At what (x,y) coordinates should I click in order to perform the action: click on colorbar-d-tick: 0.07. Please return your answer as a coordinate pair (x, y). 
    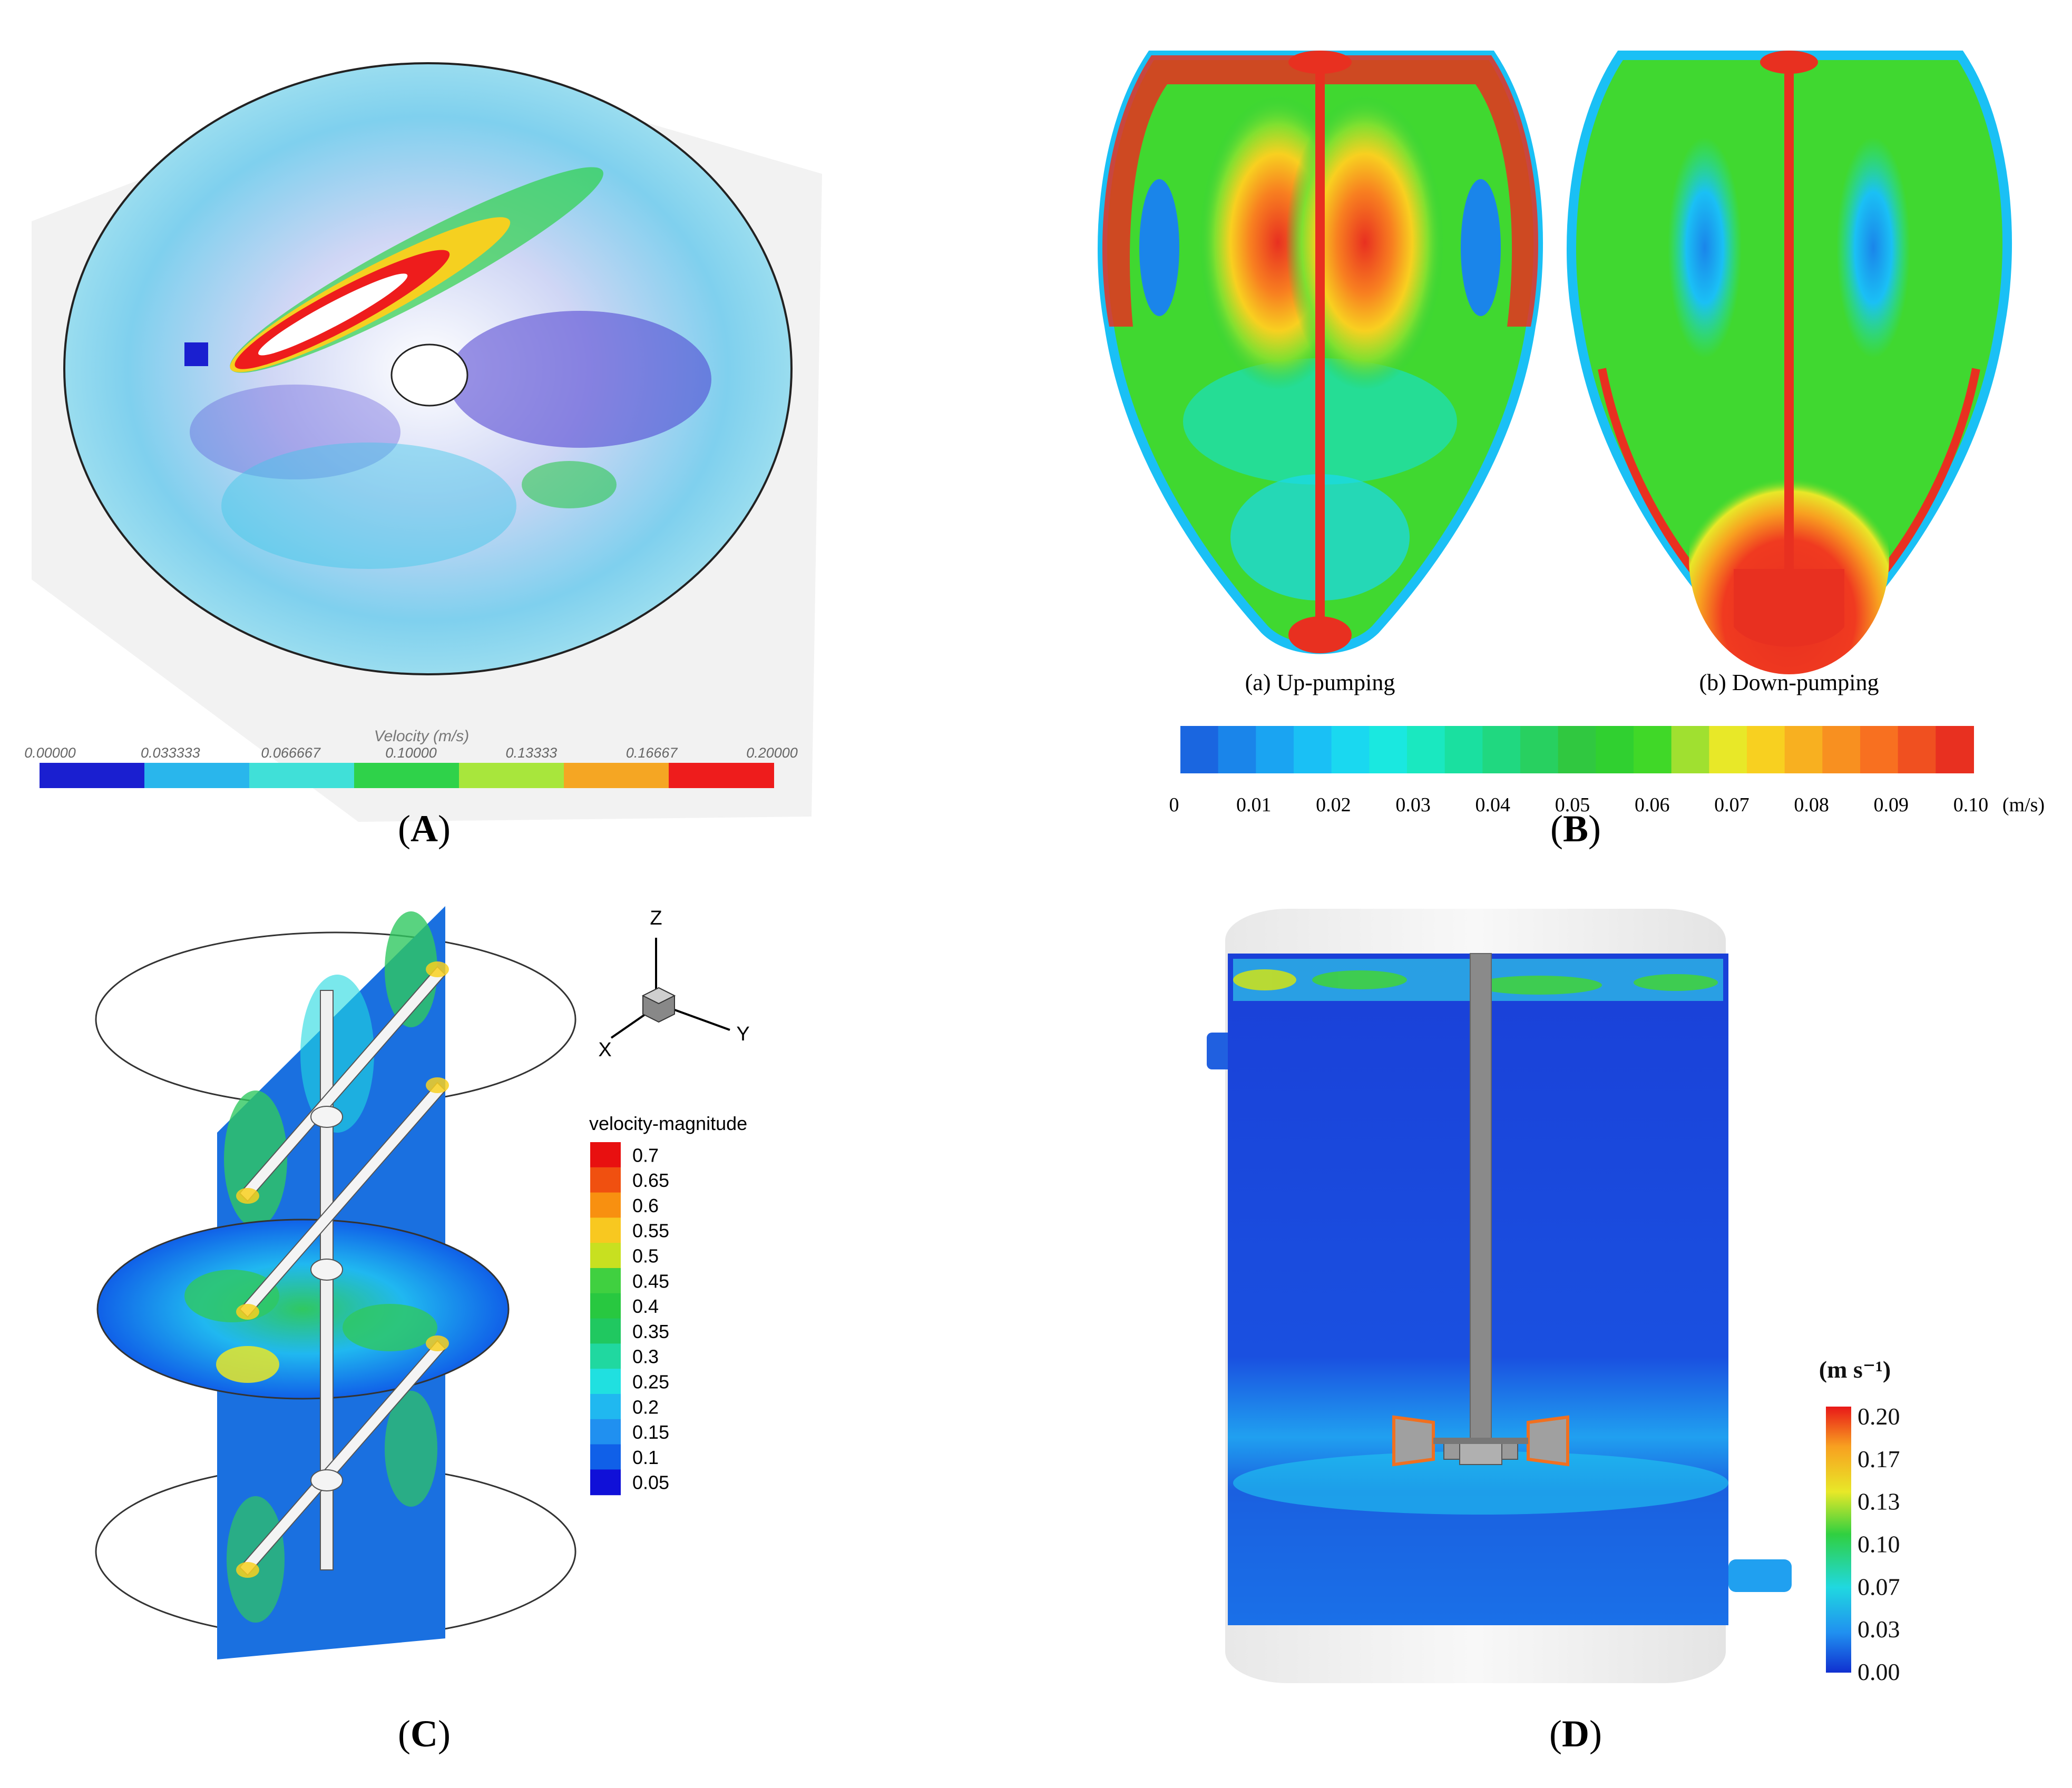
    Looking at the image, I should click on (1879, 1586).